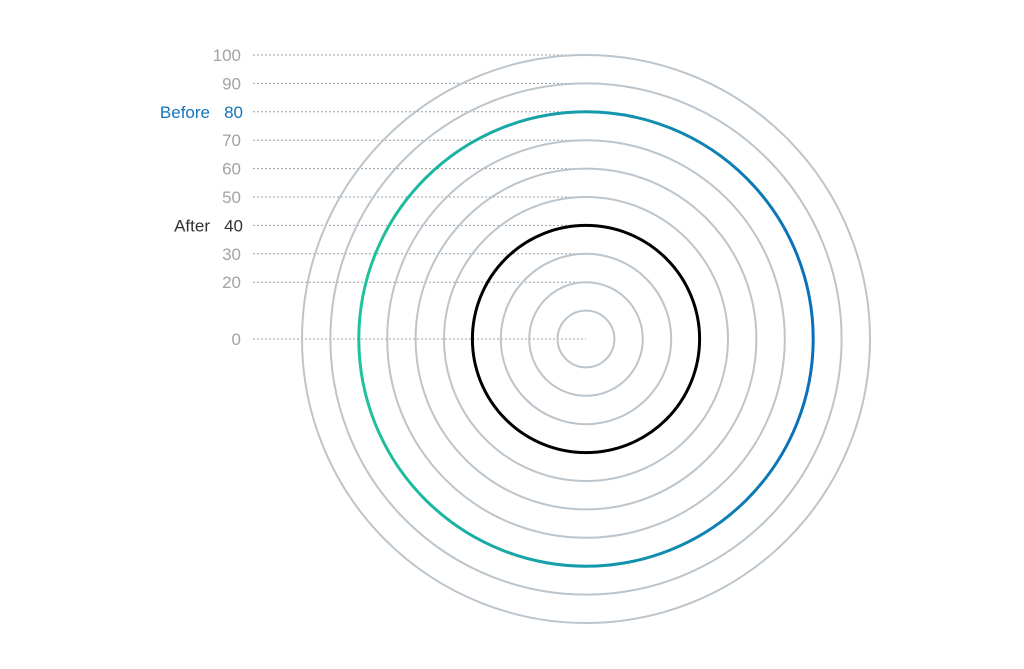  What do you see at coordinates (231, 169) in the screenshot?
I see `tick-label-60: 60` at bounding box center [231, 169].